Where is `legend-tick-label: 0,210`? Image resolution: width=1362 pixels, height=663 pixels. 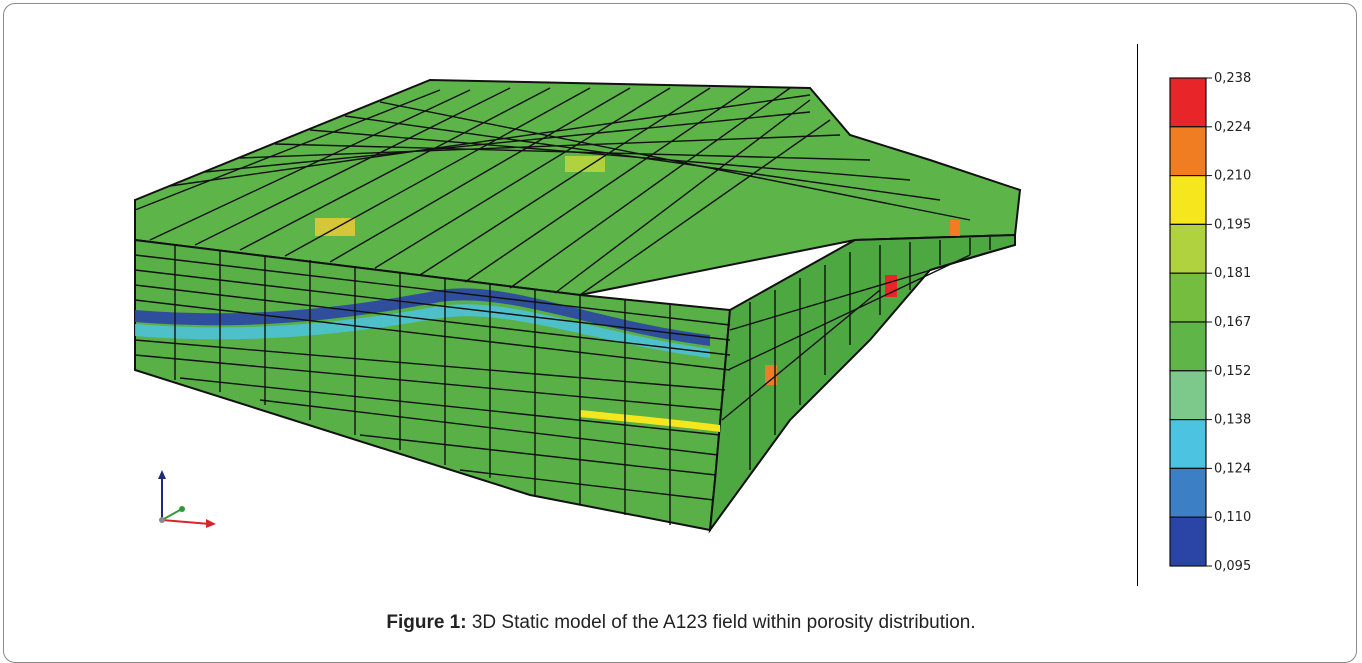 legend-tick-label: 0,210 is located at coordinates (1232, 176).